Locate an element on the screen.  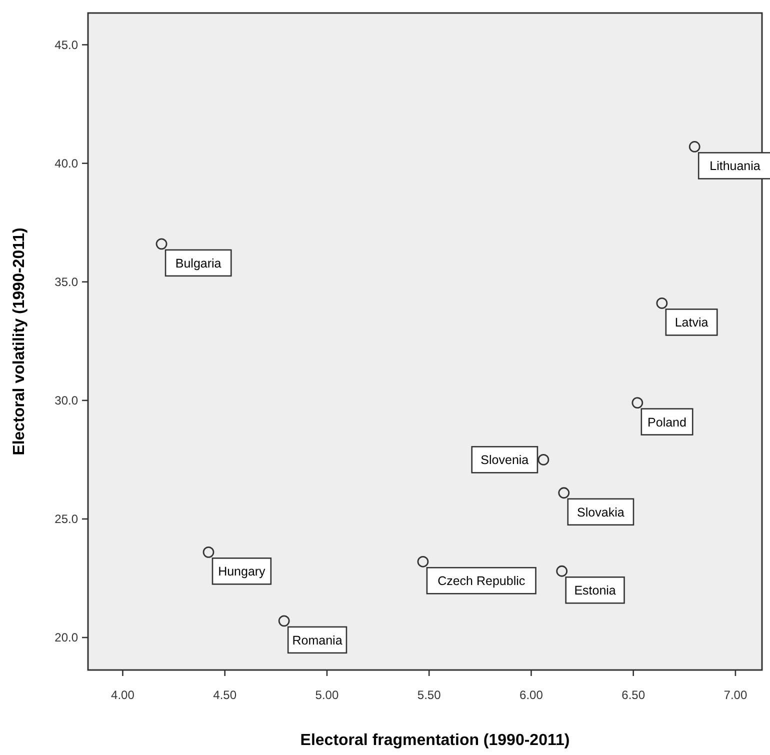
annotation: Estonia is located at coordinates (595, 591).